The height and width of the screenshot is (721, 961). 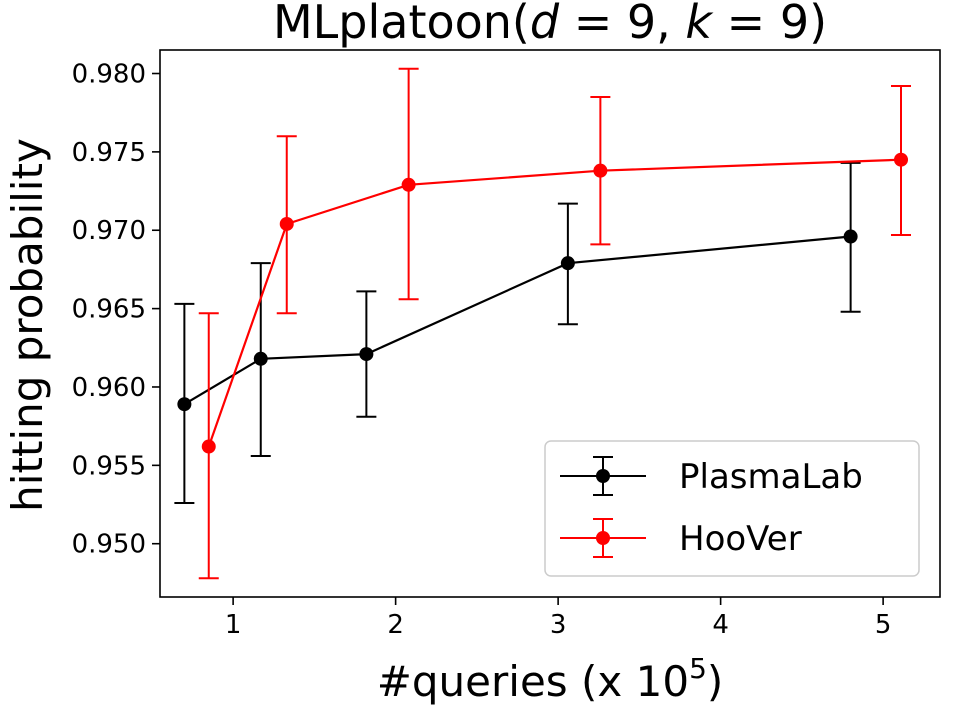 I want to click on y-tick-label-6: 0.980, so click(x=109, y=75).